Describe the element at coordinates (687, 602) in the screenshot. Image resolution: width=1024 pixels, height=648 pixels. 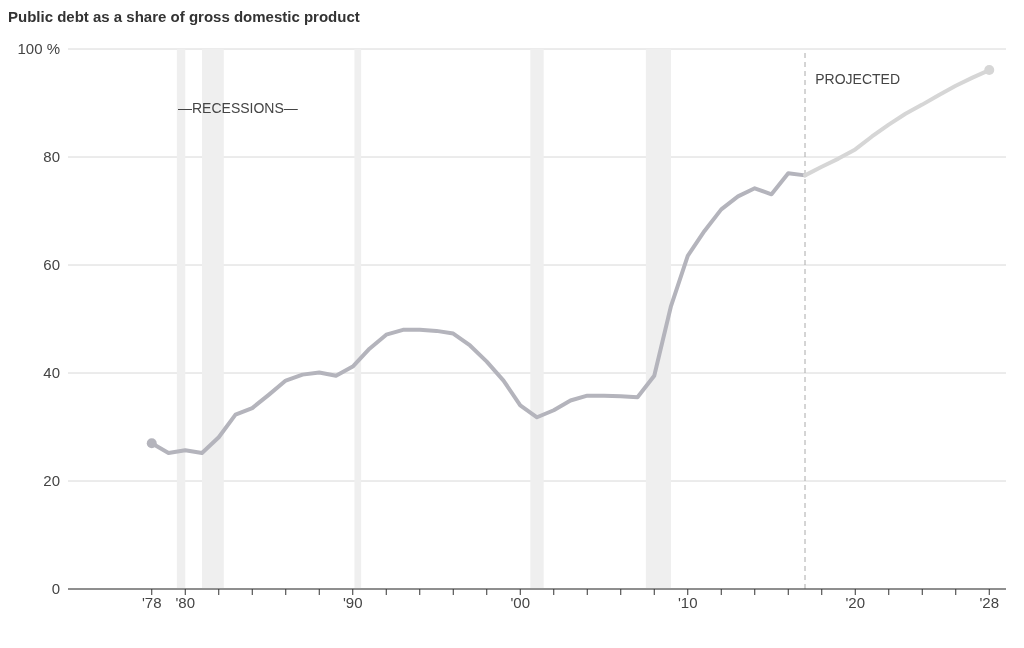
I see `x-tick-label: '10` at that location.